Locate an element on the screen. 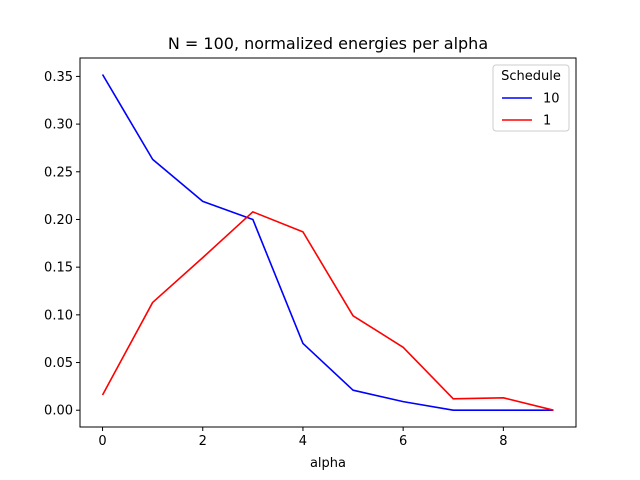 The width and height of the screenshot is (640, 480). y-tick-label: 0.05 is located at coordinates (58, 363).